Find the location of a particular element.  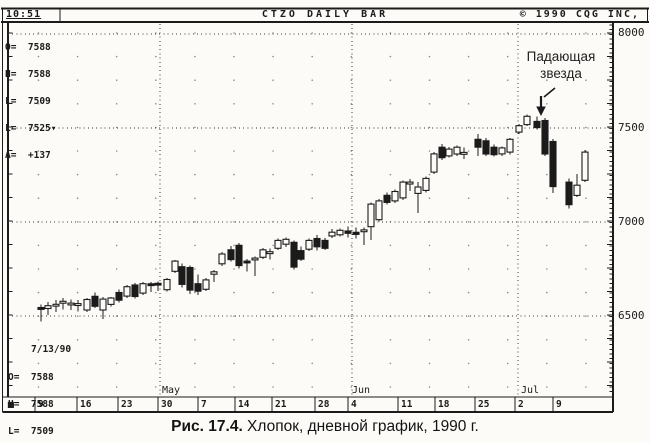

annotation-line2: звезда is located at coordinates (561, 73).